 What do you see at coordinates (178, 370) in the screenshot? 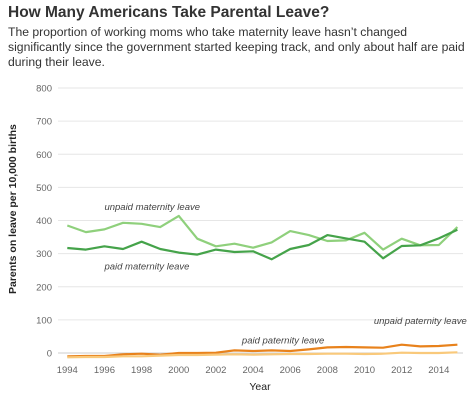
I see `x-tick-label: 2000` at bounding box center [178, 370].